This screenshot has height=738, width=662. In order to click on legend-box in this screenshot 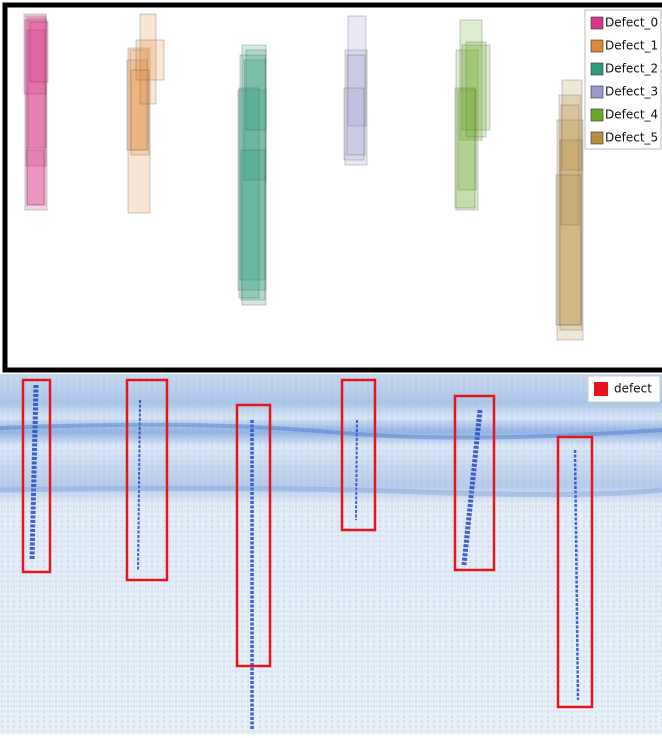, I will do `click(623, 79)`.